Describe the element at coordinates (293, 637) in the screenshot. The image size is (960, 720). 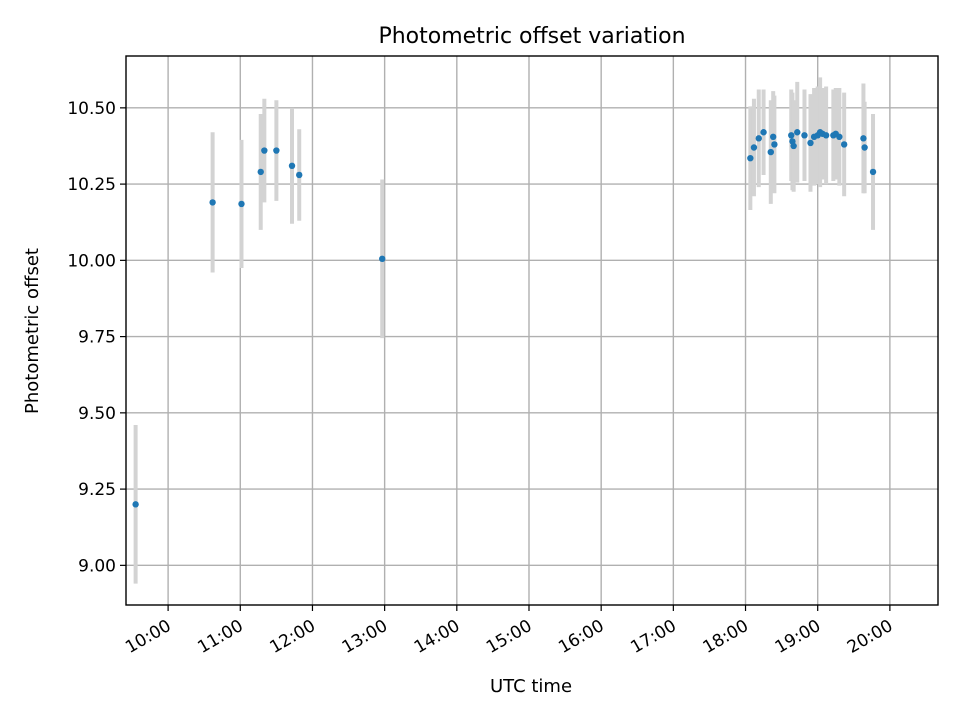
I see `x-tick-label: 12:00` at that location.